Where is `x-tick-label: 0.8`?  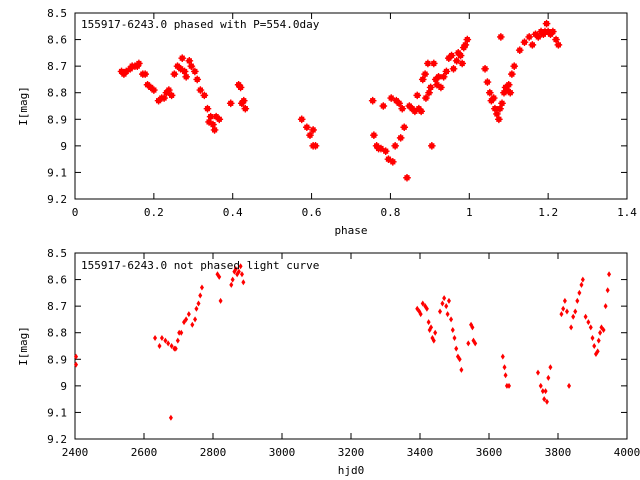 x-tick-label: 0.8 is located at coordinates (390, 212).